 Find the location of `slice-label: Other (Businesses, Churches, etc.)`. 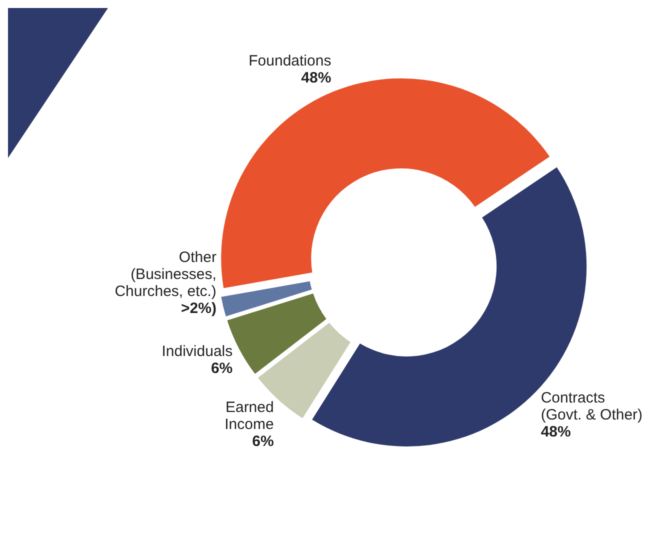

slice-label: Other (Businesses, Churches, etc.) is located at coordinates (165, 274).